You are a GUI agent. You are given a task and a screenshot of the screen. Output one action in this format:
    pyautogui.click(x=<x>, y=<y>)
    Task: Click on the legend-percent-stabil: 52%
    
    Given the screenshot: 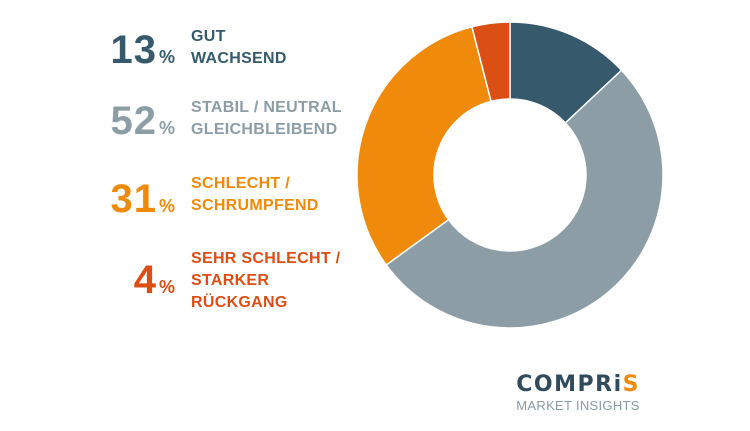 What is the action you would take?
    pyautogui.click(x=143, y=121)
    